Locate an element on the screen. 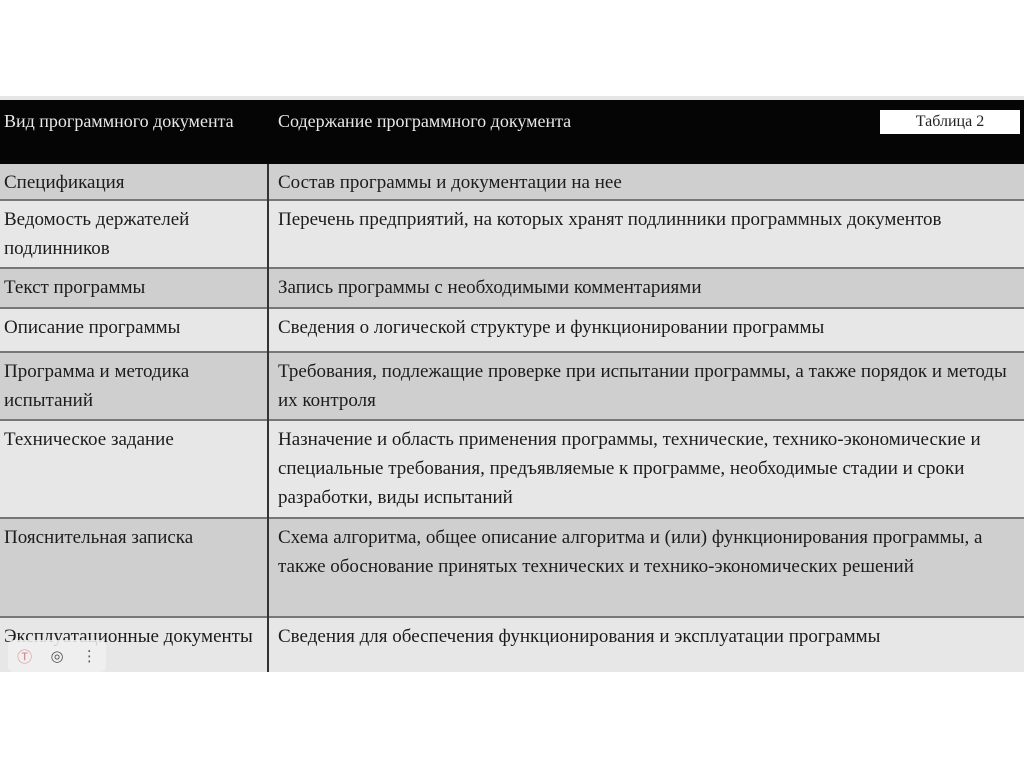  cell-type: Пояснительная записка is located at coordinates (99, 537).